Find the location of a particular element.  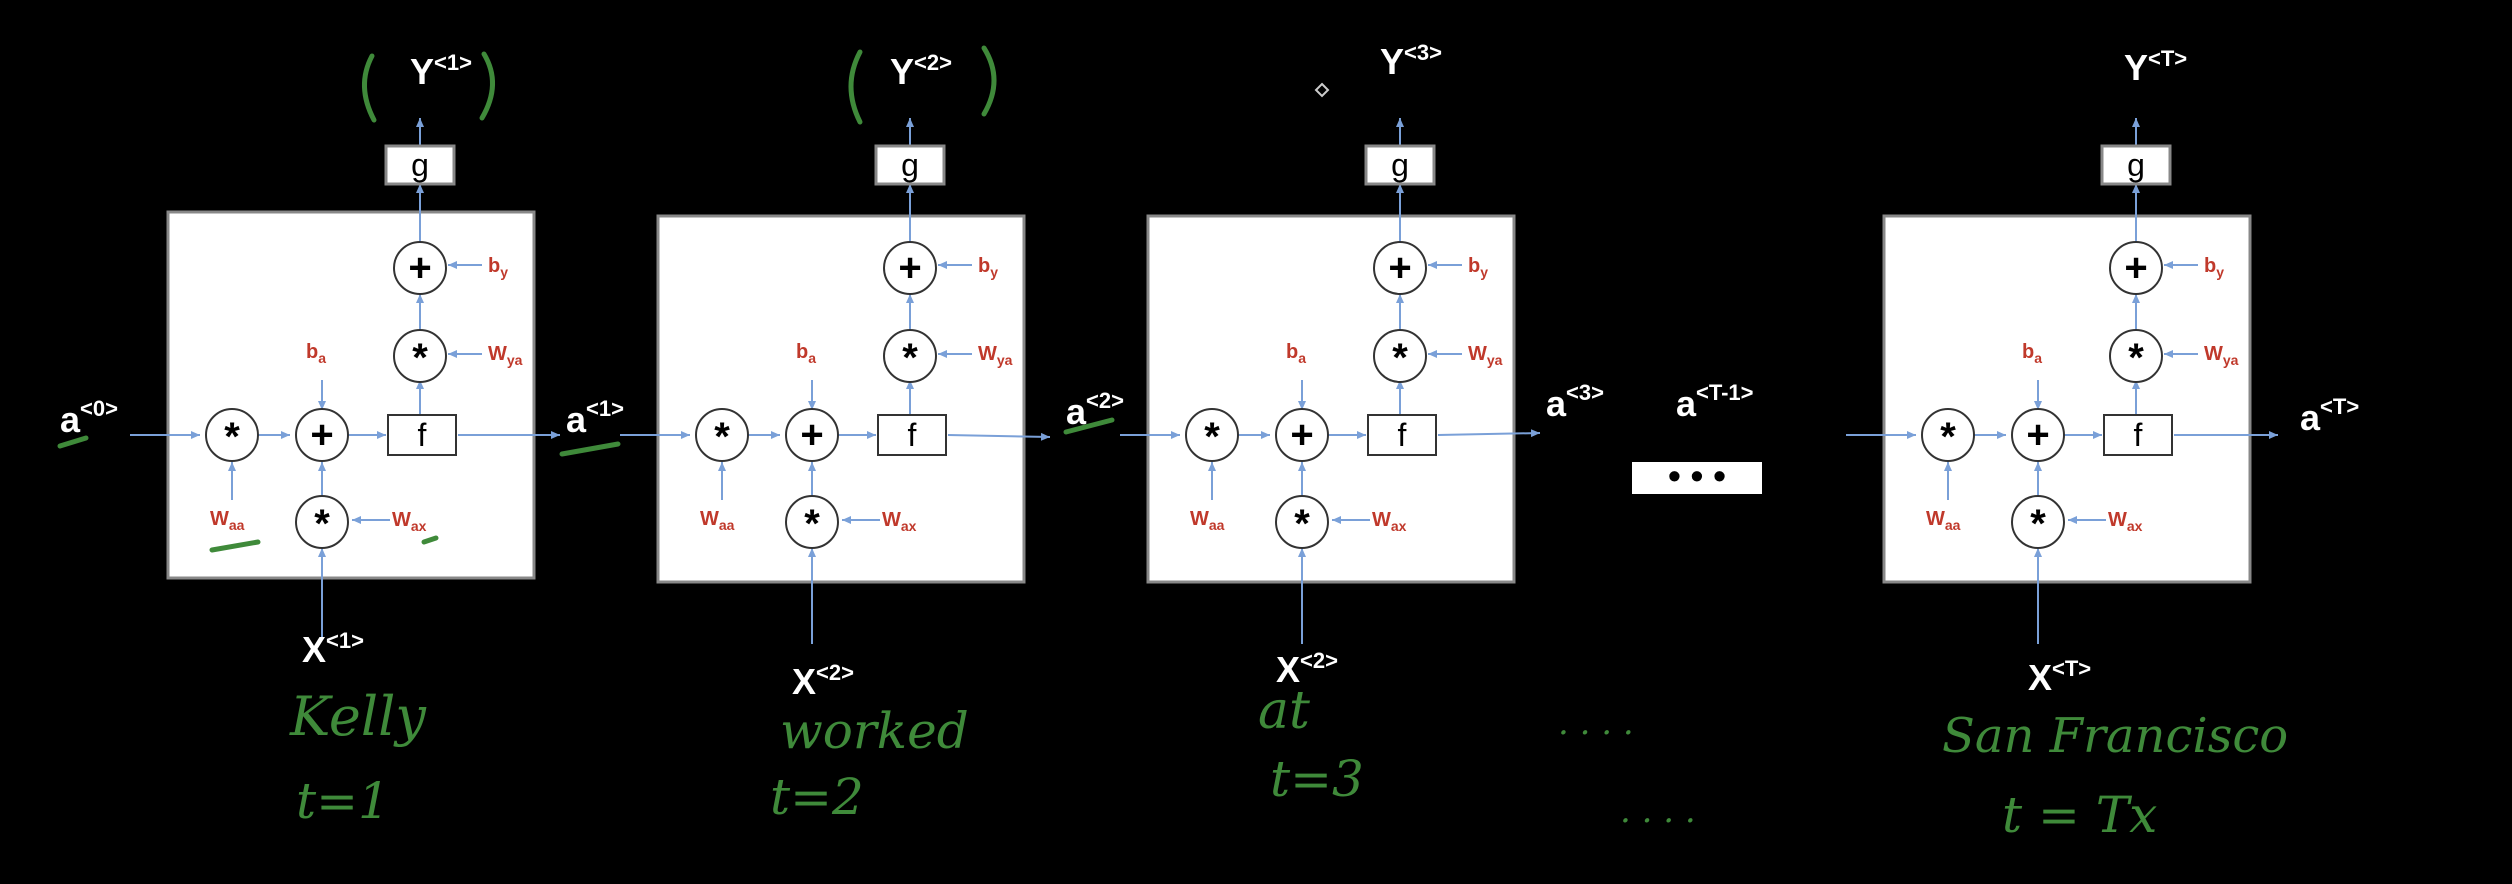

mult-node-wya is located at coordinates (910, 356).